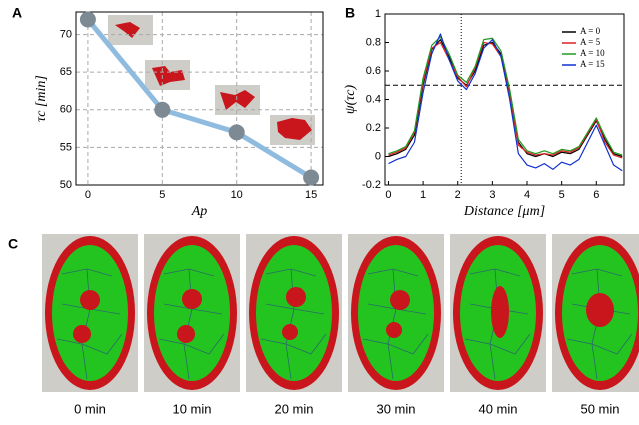 Image resolution: width=639 pixels, height=425 pixels. Describe the element at coordinates (90, 408) in the screenshot. I see `frame-label: 0 min` at that location.